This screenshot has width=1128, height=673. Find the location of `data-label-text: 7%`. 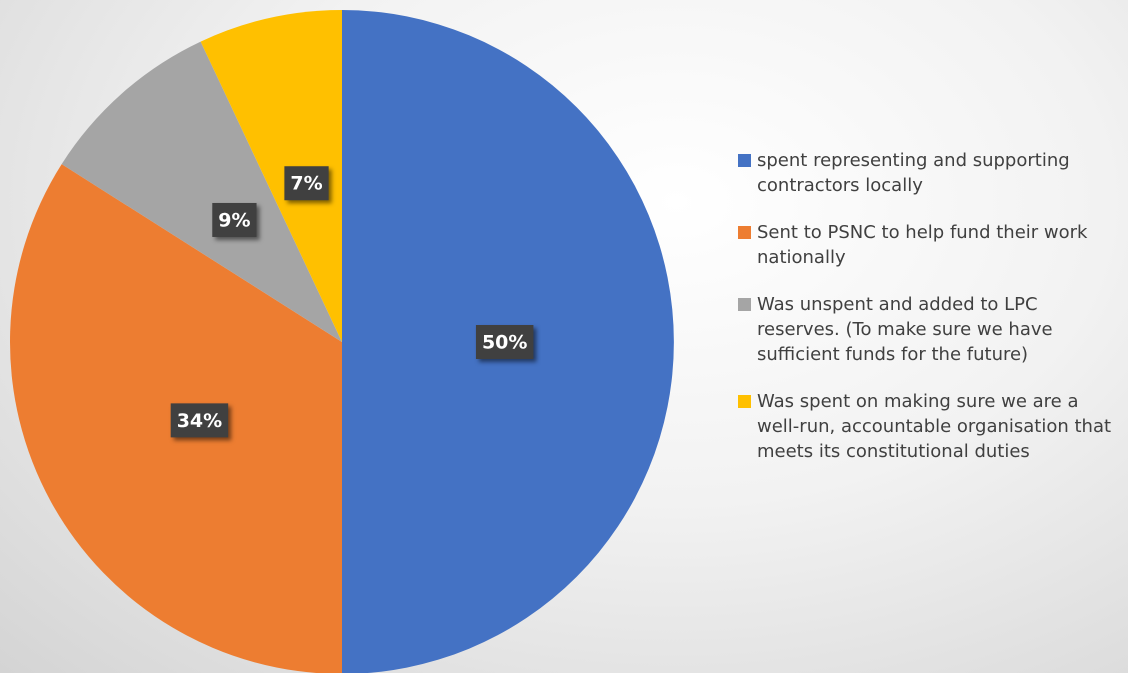

data-label-text: 7% is located at coordinates (306, 184).